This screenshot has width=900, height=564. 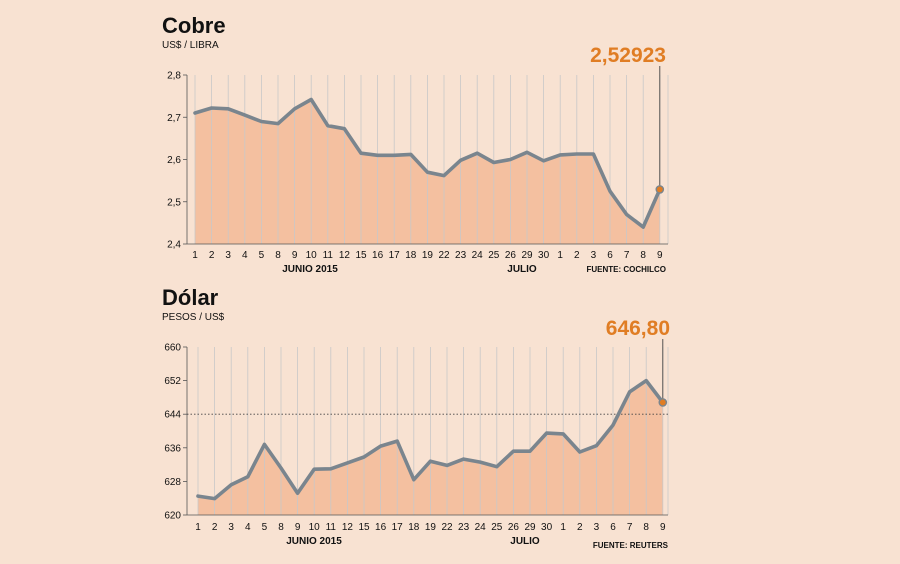 I want to click on cobre-highlight-value: 2,52923, so click(x=628, y=55).